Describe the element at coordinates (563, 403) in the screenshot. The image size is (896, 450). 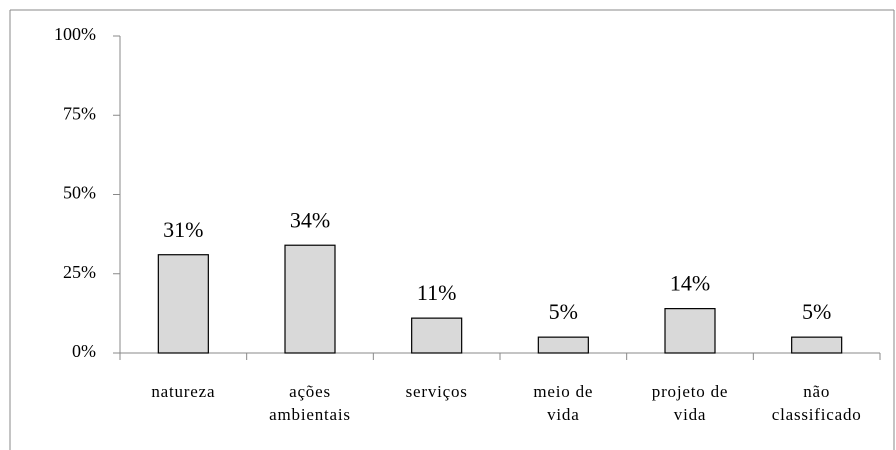
I see `x-tick-label: meio de vida` at that location.